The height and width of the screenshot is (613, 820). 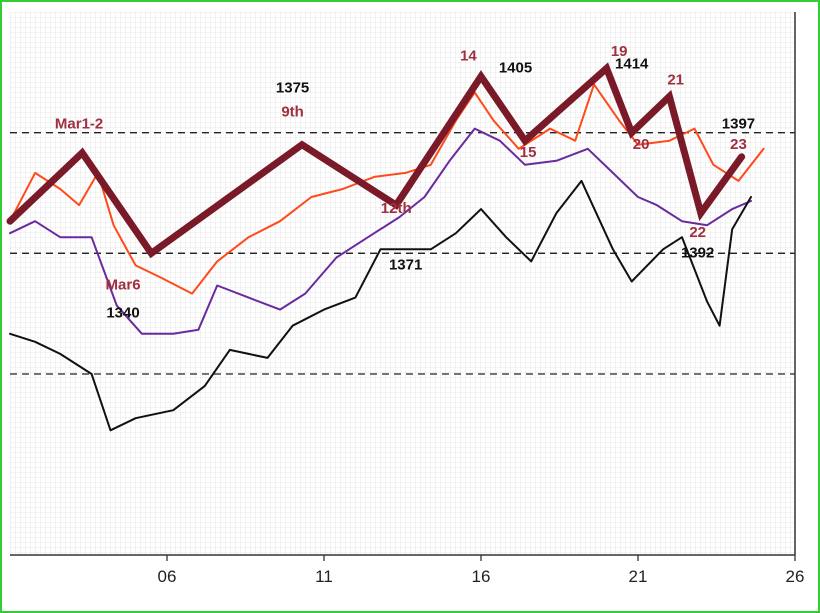 What do you see at coordinates (123, 285) in the screenshot?
I see `annotation-label: Mar6` at bounding box center [123, 285].